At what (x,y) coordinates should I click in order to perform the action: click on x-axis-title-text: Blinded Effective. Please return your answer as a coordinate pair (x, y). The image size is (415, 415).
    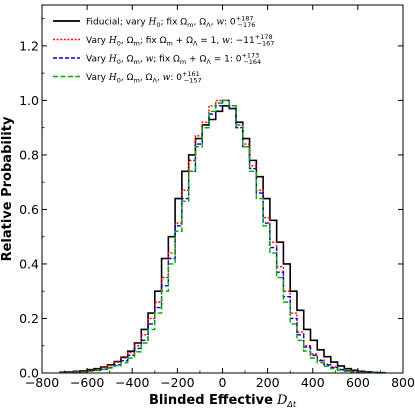
    Looking at the image, I should click on (211, 400).